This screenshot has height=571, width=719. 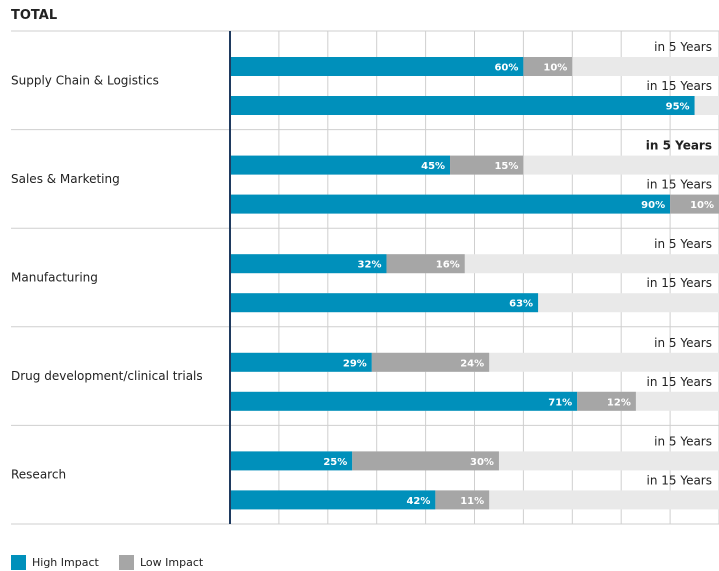 What do you see at coordinates (521, 304) in the screenshot?
I see `high-impact-value-label: 63%` at bounding box center [521, 304].